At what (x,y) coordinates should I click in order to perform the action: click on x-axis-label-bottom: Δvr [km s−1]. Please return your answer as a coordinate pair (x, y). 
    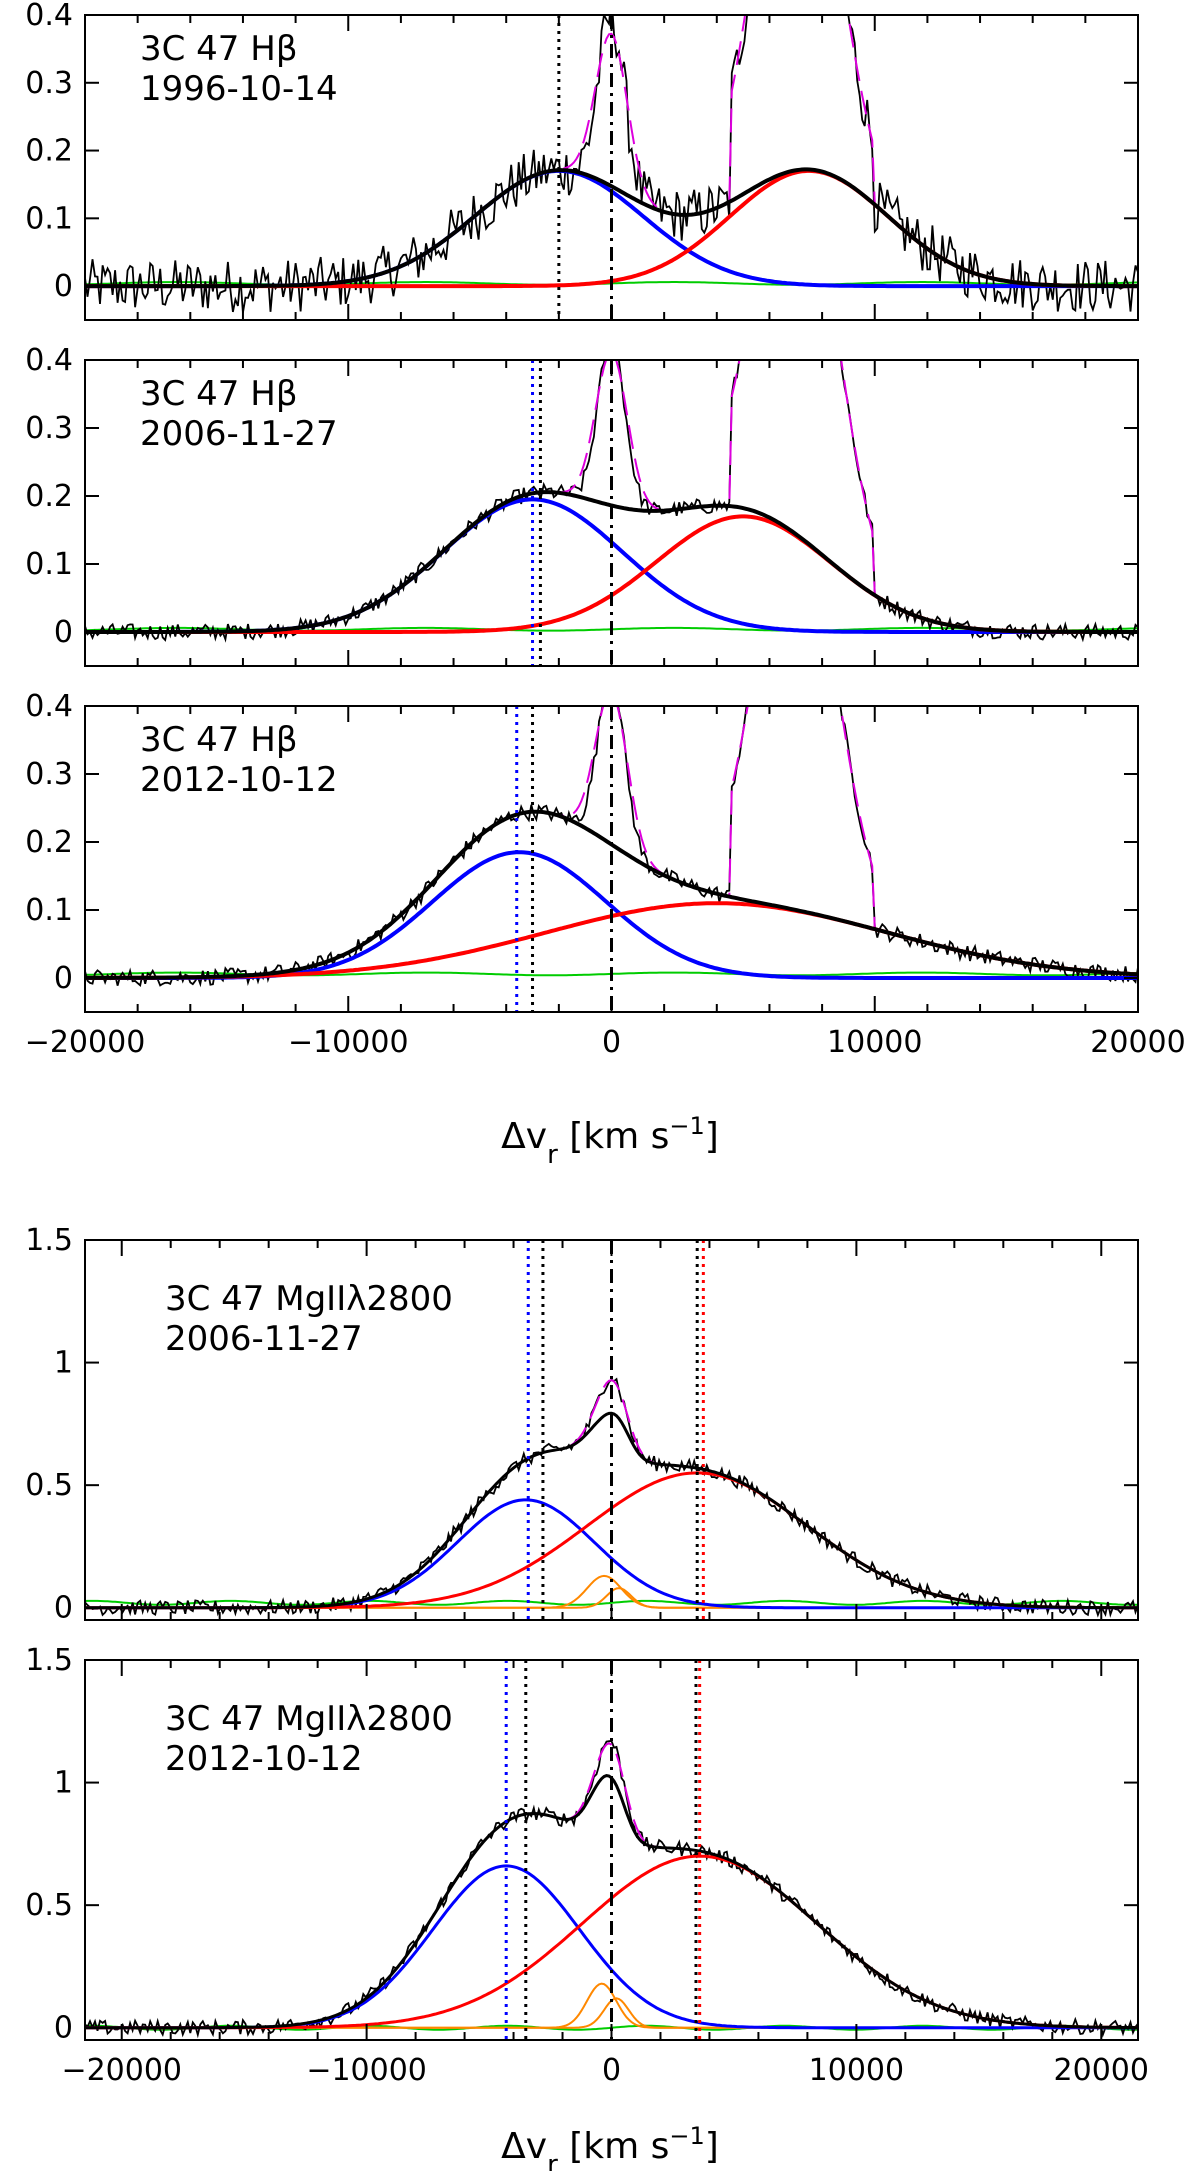
    Looking at the image, I should click on (610, 2146).